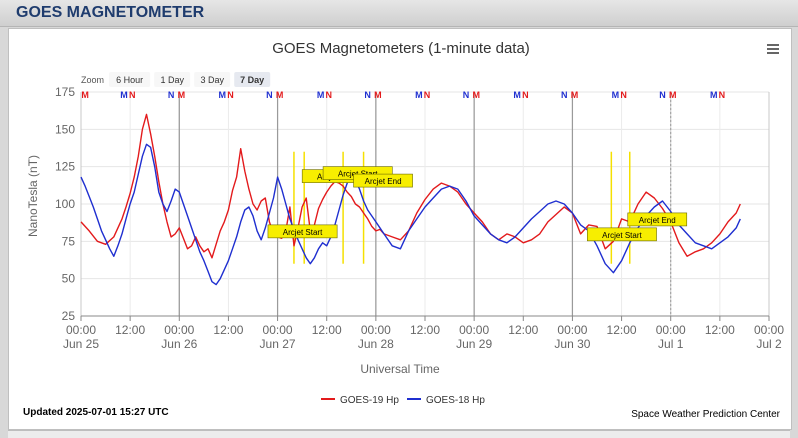  What do you see at coordinates (399, 434) in the screenshot?
I see `bottom-strip` at bounding box center [399, 434].